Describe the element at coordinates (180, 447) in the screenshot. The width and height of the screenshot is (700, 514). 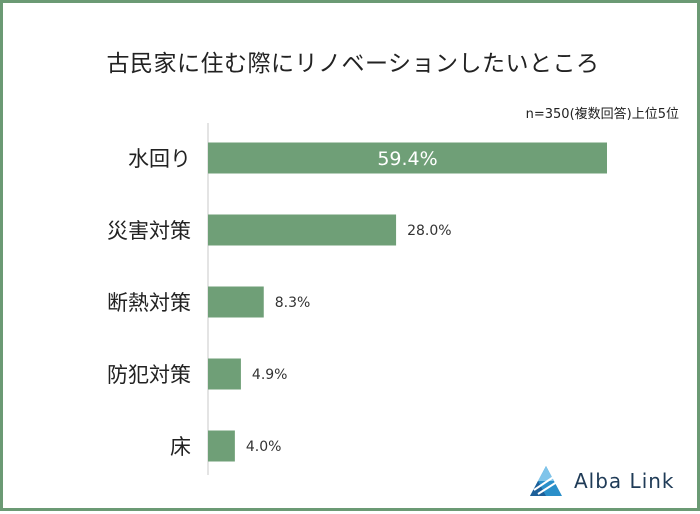
I see `category-label: 床` at that location.